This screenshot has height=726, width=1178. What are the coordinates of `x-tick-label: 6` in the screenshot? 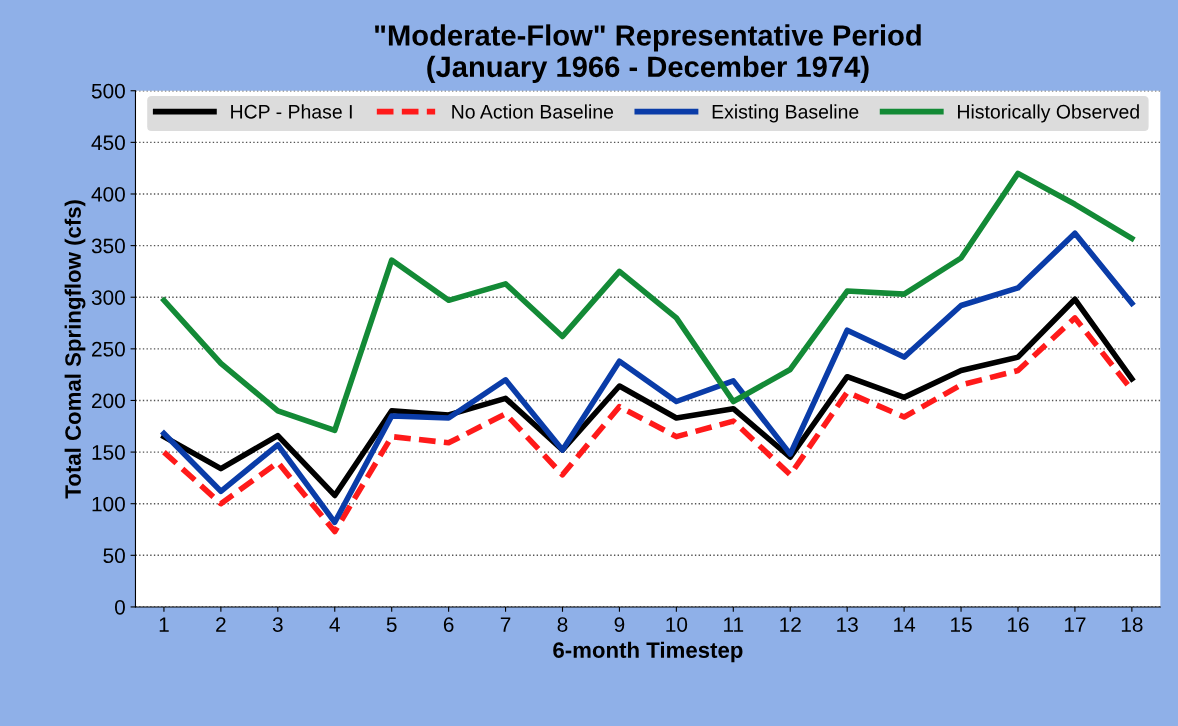 It's located at (448, 624).